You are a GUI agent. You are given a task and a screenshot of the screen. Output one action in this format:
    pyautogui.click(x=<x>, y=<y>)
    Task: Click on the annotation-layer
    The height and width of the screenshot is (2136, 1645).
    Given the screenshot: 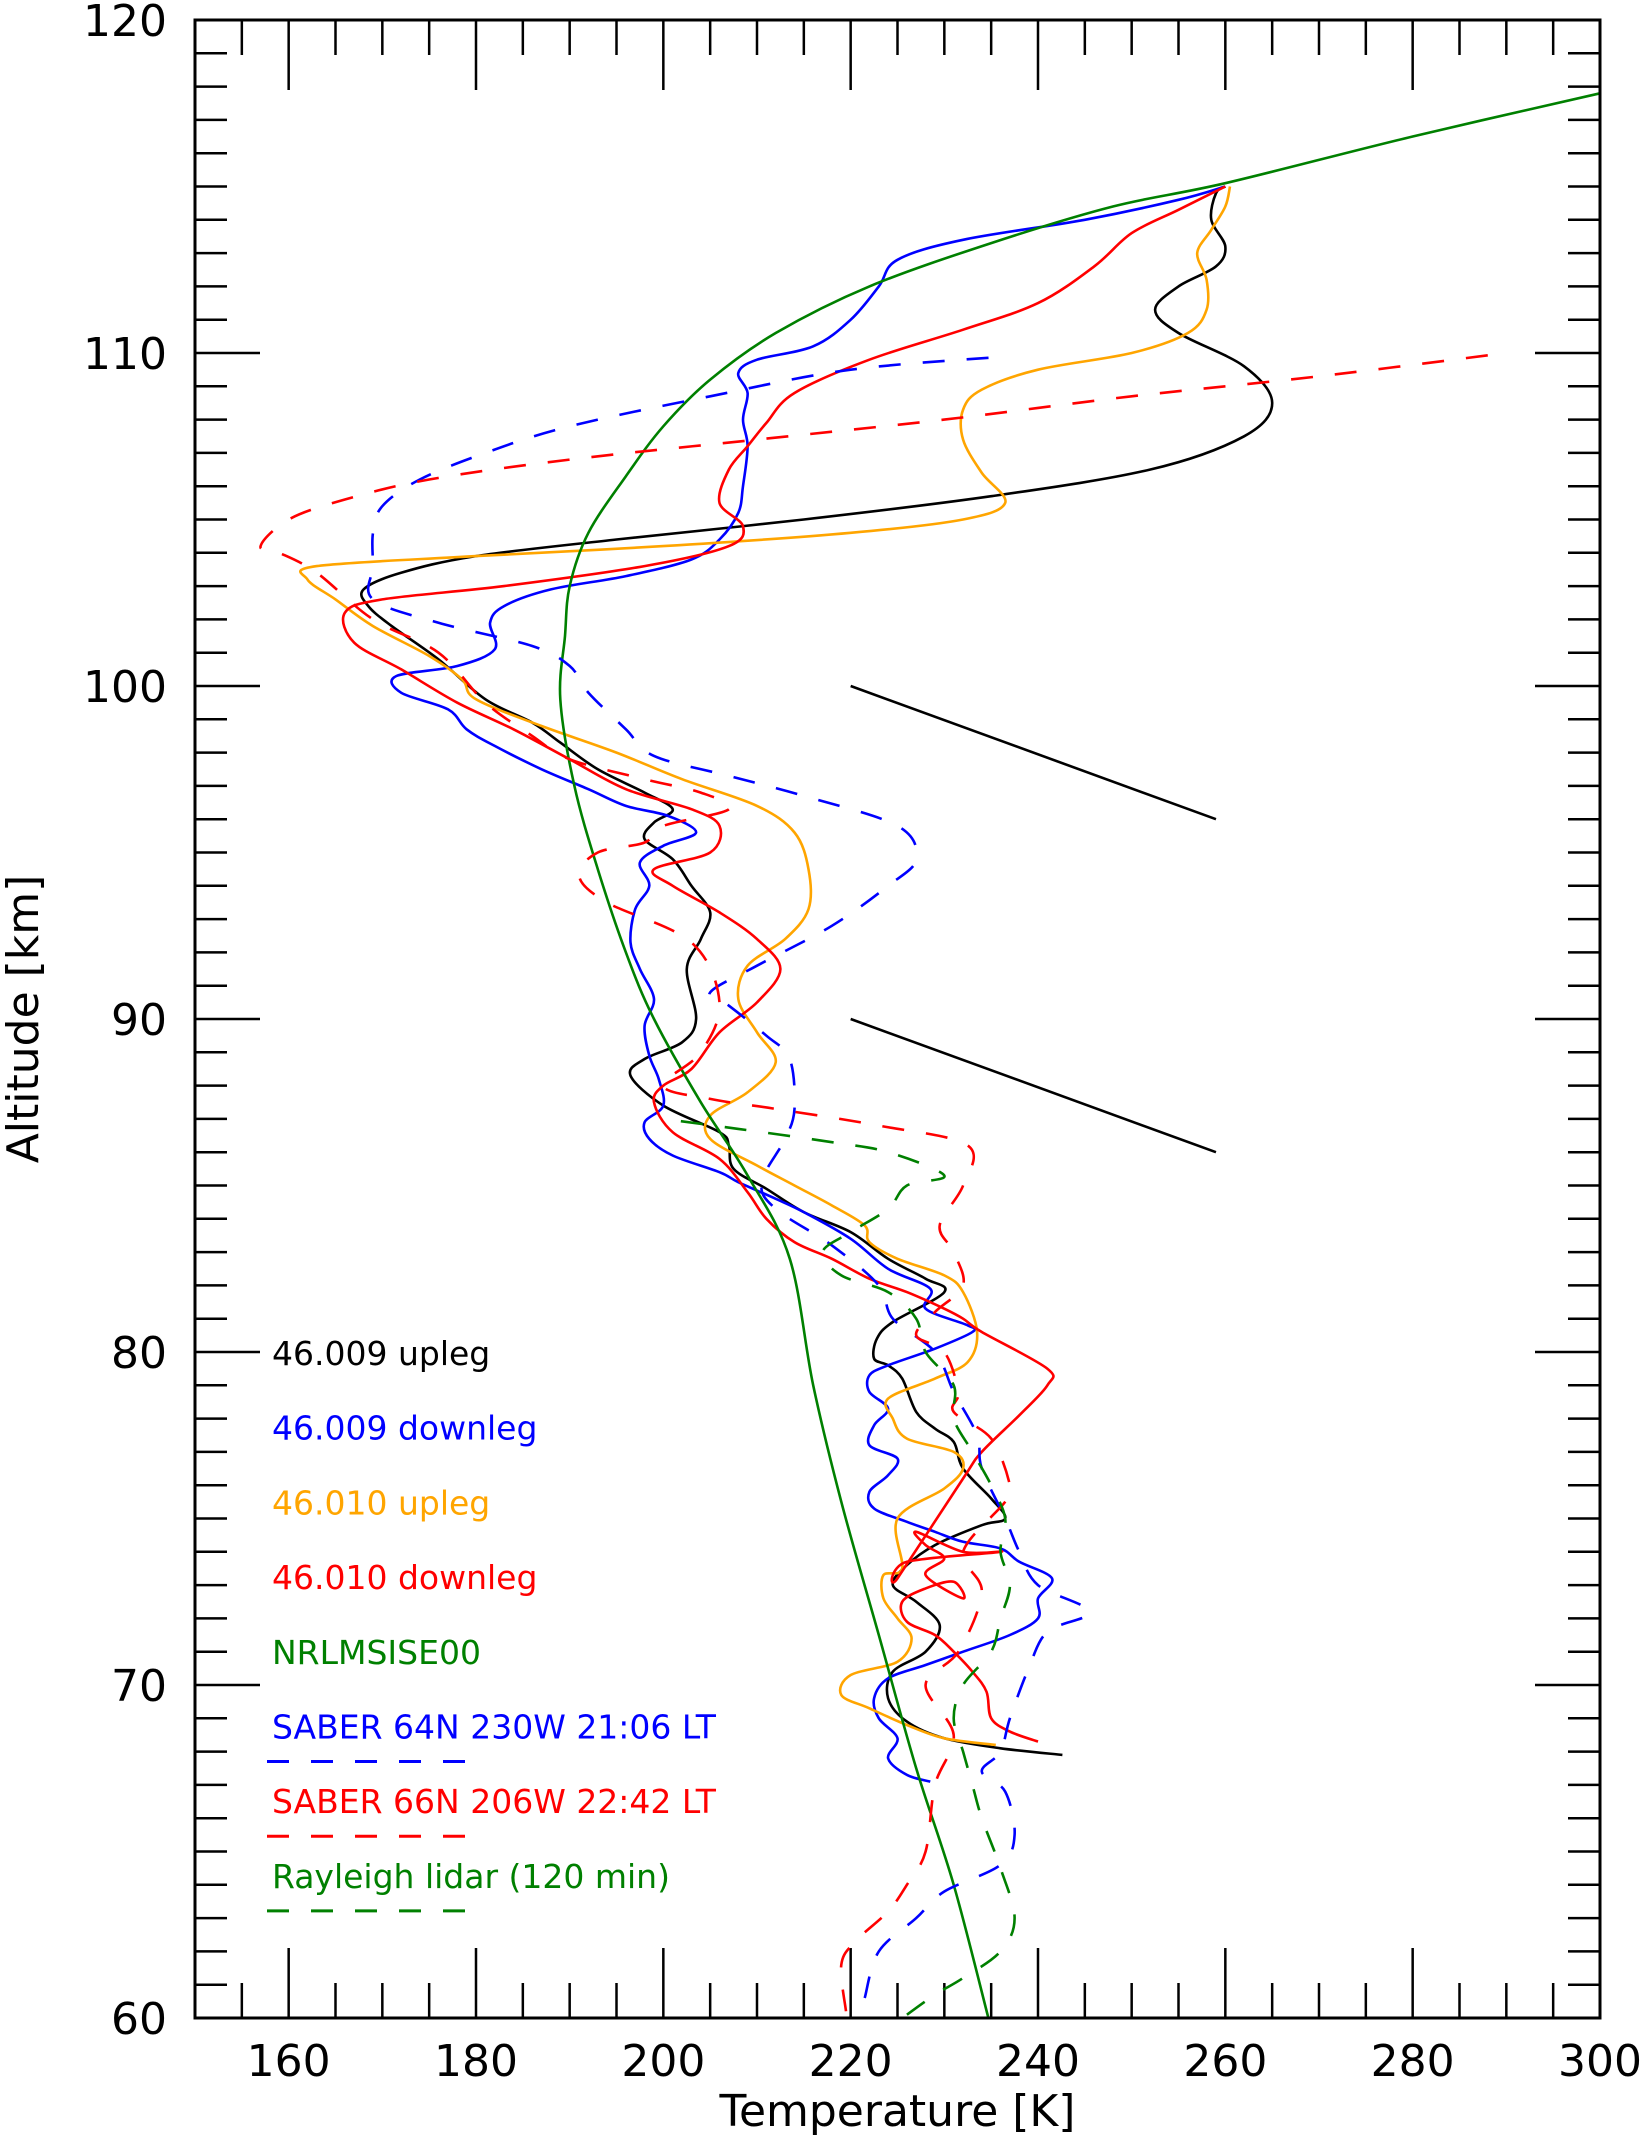 What is the action you would take?
    pyautogui.click(x=1033, y=919)
    